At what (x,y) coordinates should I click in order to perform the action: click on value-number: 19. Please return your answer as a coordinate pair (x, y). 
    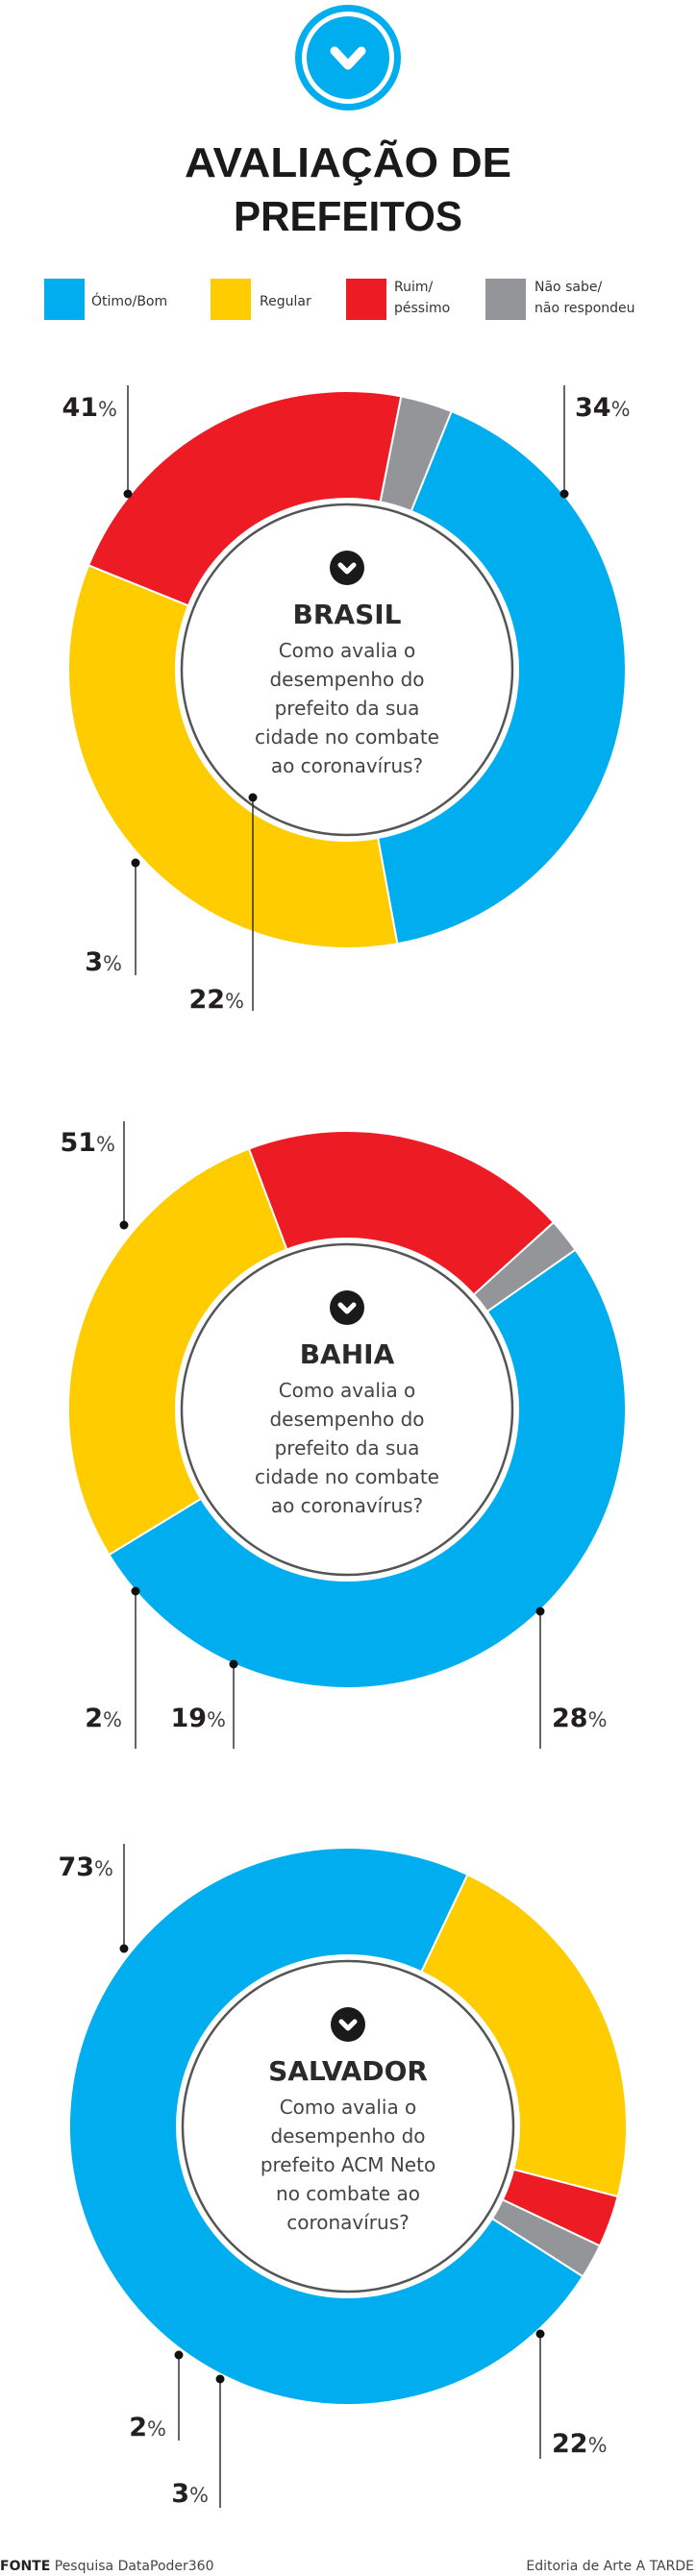
    Looking at the image, I should click on (188, 1718).